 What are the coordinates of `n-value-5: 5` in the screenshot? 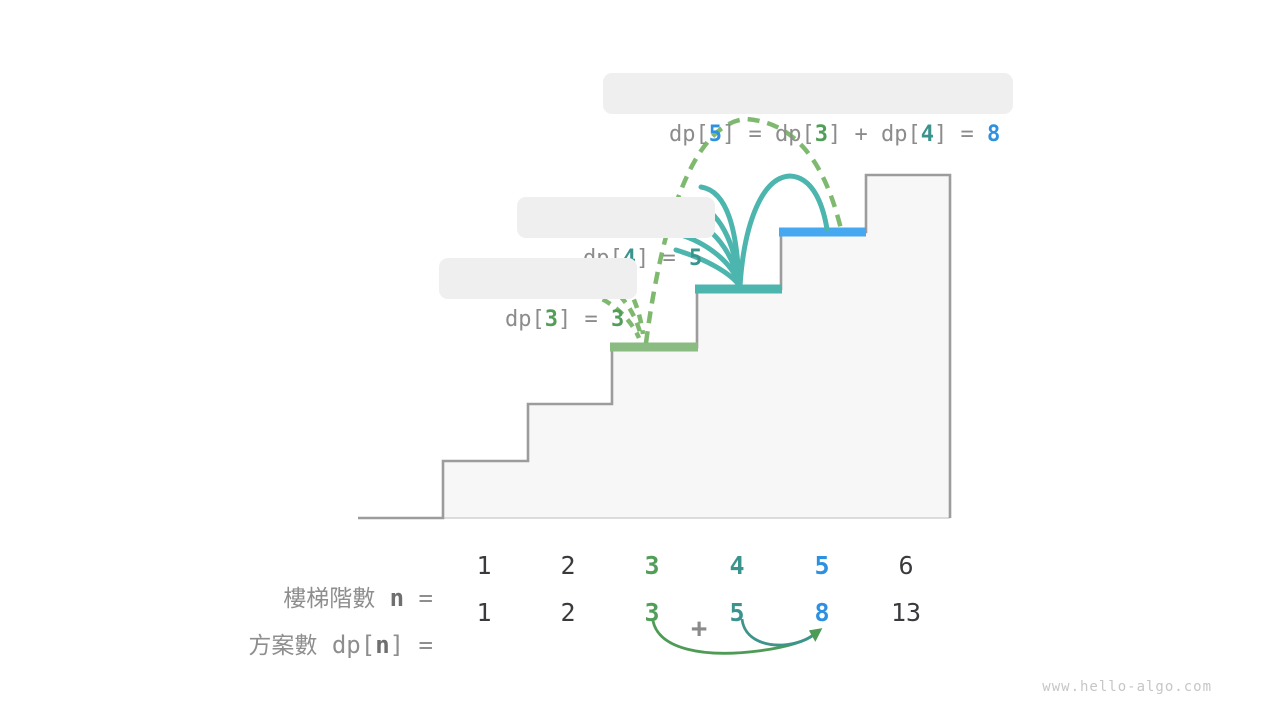 It's located at (822, 565).